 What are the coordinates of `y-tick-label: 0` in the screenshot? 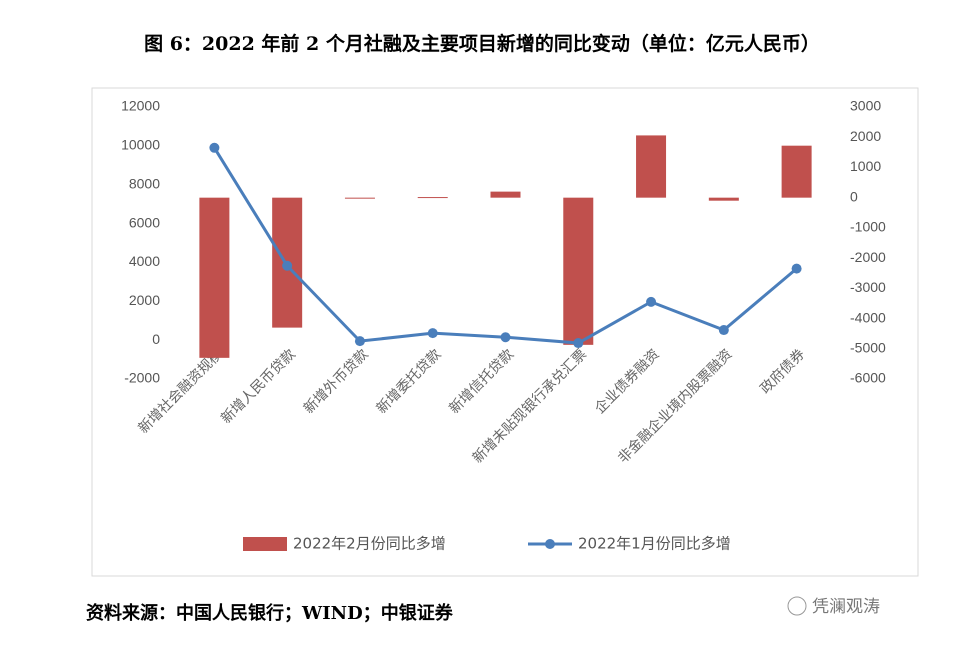 It's located at (156, 339).